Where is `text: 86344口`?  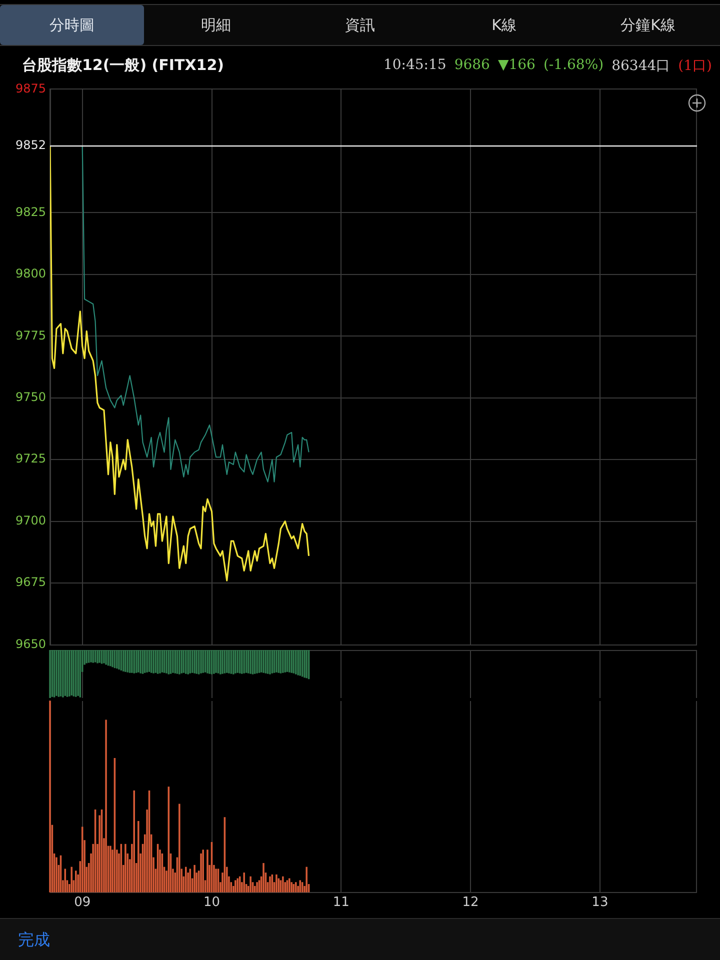 text: 86344口 is located at coordinates (641, 66).